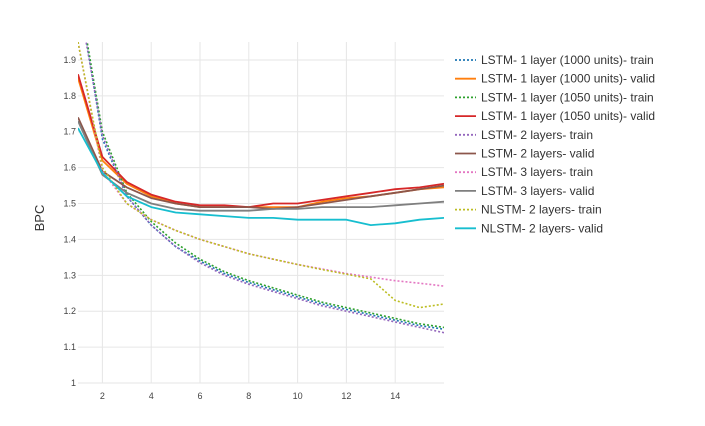 Image resolution: width=705 pixels, height=426 pixels. What do you see at coordinates (568, 116) in the screenshot?
I see `legend-label: LSTM- 1 layer (1050 units)- valid` at bounding box center [568, 116].